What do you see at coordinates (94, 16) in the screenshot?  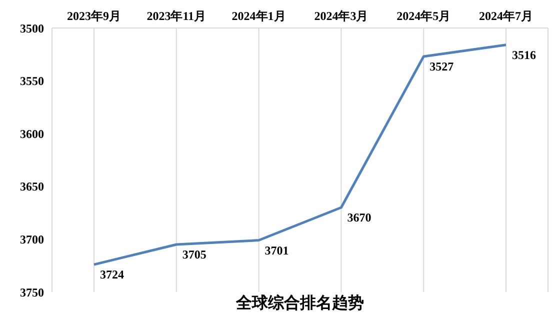 I see `x-tick-label: 2023年9月` at bounding box center [94, 16].